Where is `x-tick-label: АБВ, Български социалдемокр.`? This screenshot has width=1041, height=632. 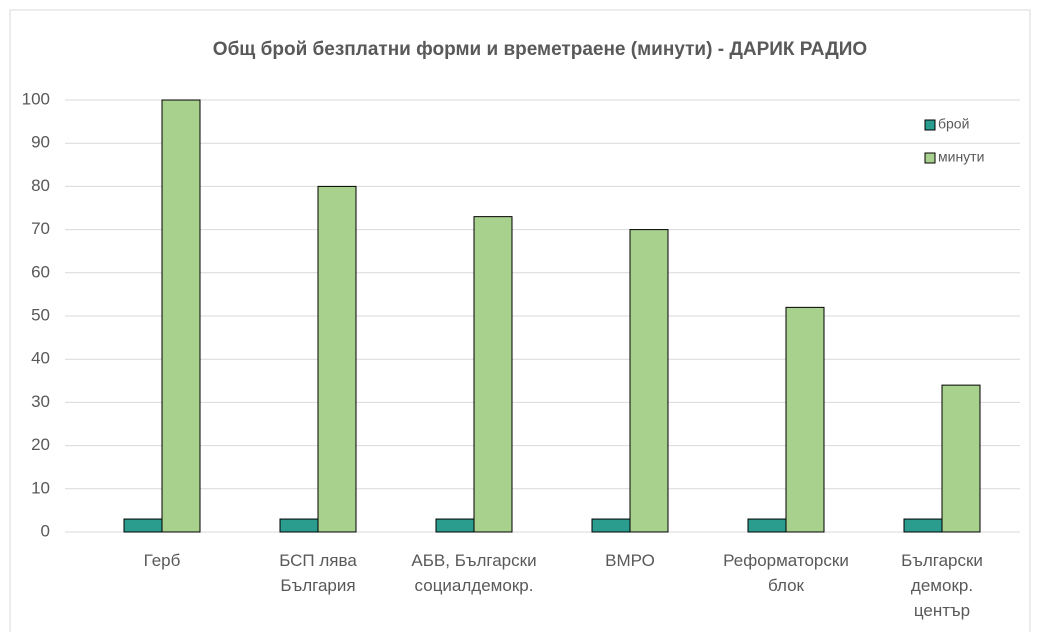 x-tick-label: АБВ, Български социалдемокр. is located at coordinates (474, 573).